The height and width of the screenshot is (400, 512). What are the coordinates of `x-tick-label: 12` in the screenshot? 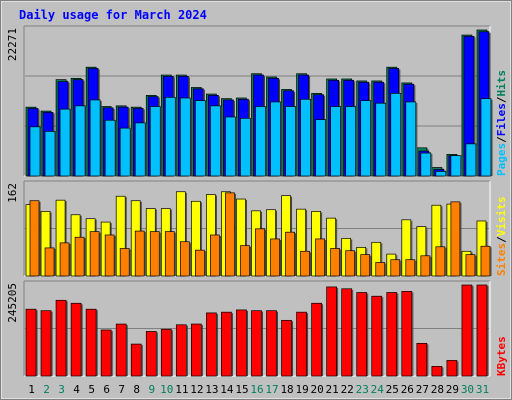 It's located at (196, 389).